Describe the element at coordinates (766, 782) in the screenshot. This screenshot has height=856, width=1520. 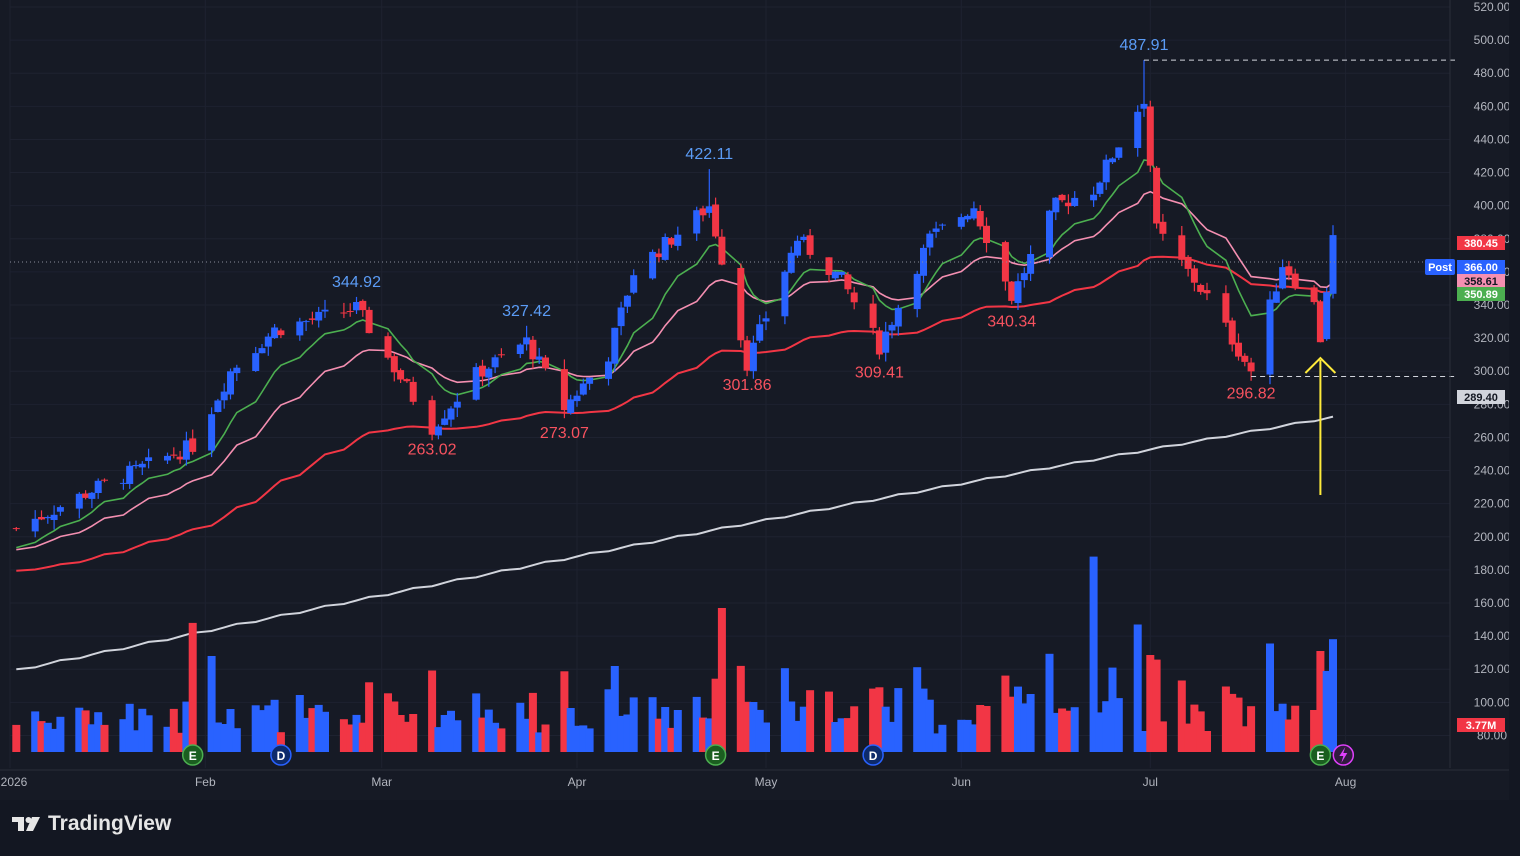
I see `time-tick-label: May` at that location.